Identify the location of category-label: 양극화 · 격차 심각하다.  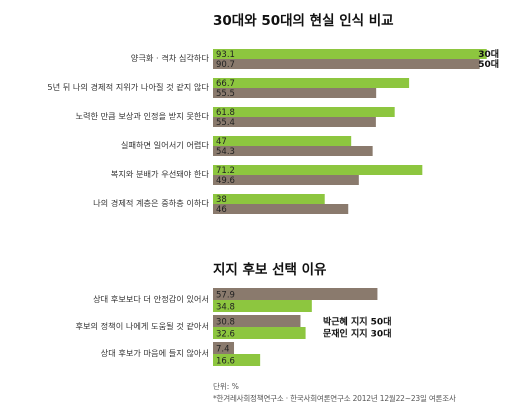
(170, 58).